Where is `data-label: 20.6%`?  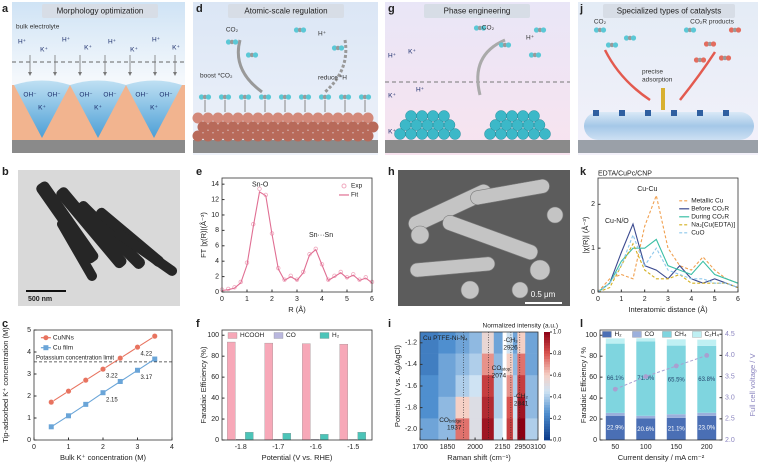
data-label: 20.6% is located at coordinates (646, 430).